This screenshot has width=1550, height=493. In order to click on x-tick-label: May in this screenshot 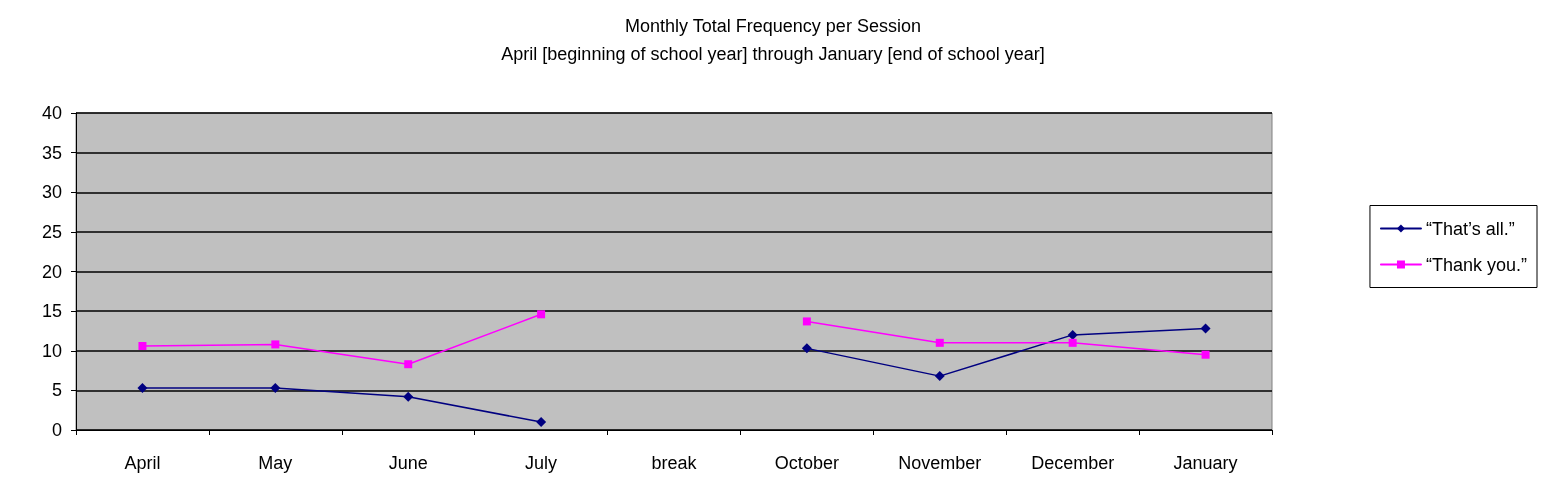, I will do `click(275, 463)`.